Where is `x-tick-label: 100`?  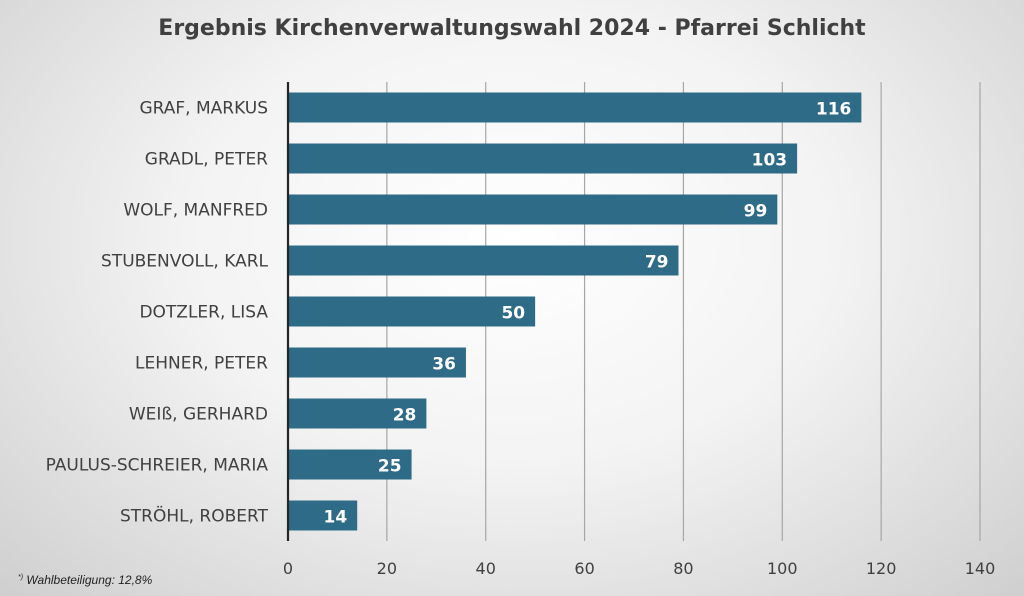
x-tick-label: 100 is located at coordinates (782, 568).